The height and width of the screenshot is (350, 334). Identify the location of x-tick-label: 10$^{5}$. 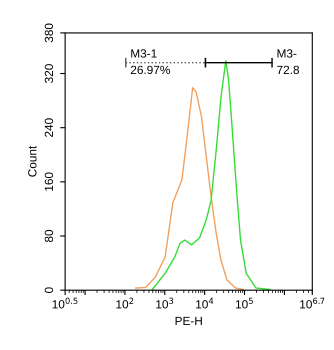
(244, 303).